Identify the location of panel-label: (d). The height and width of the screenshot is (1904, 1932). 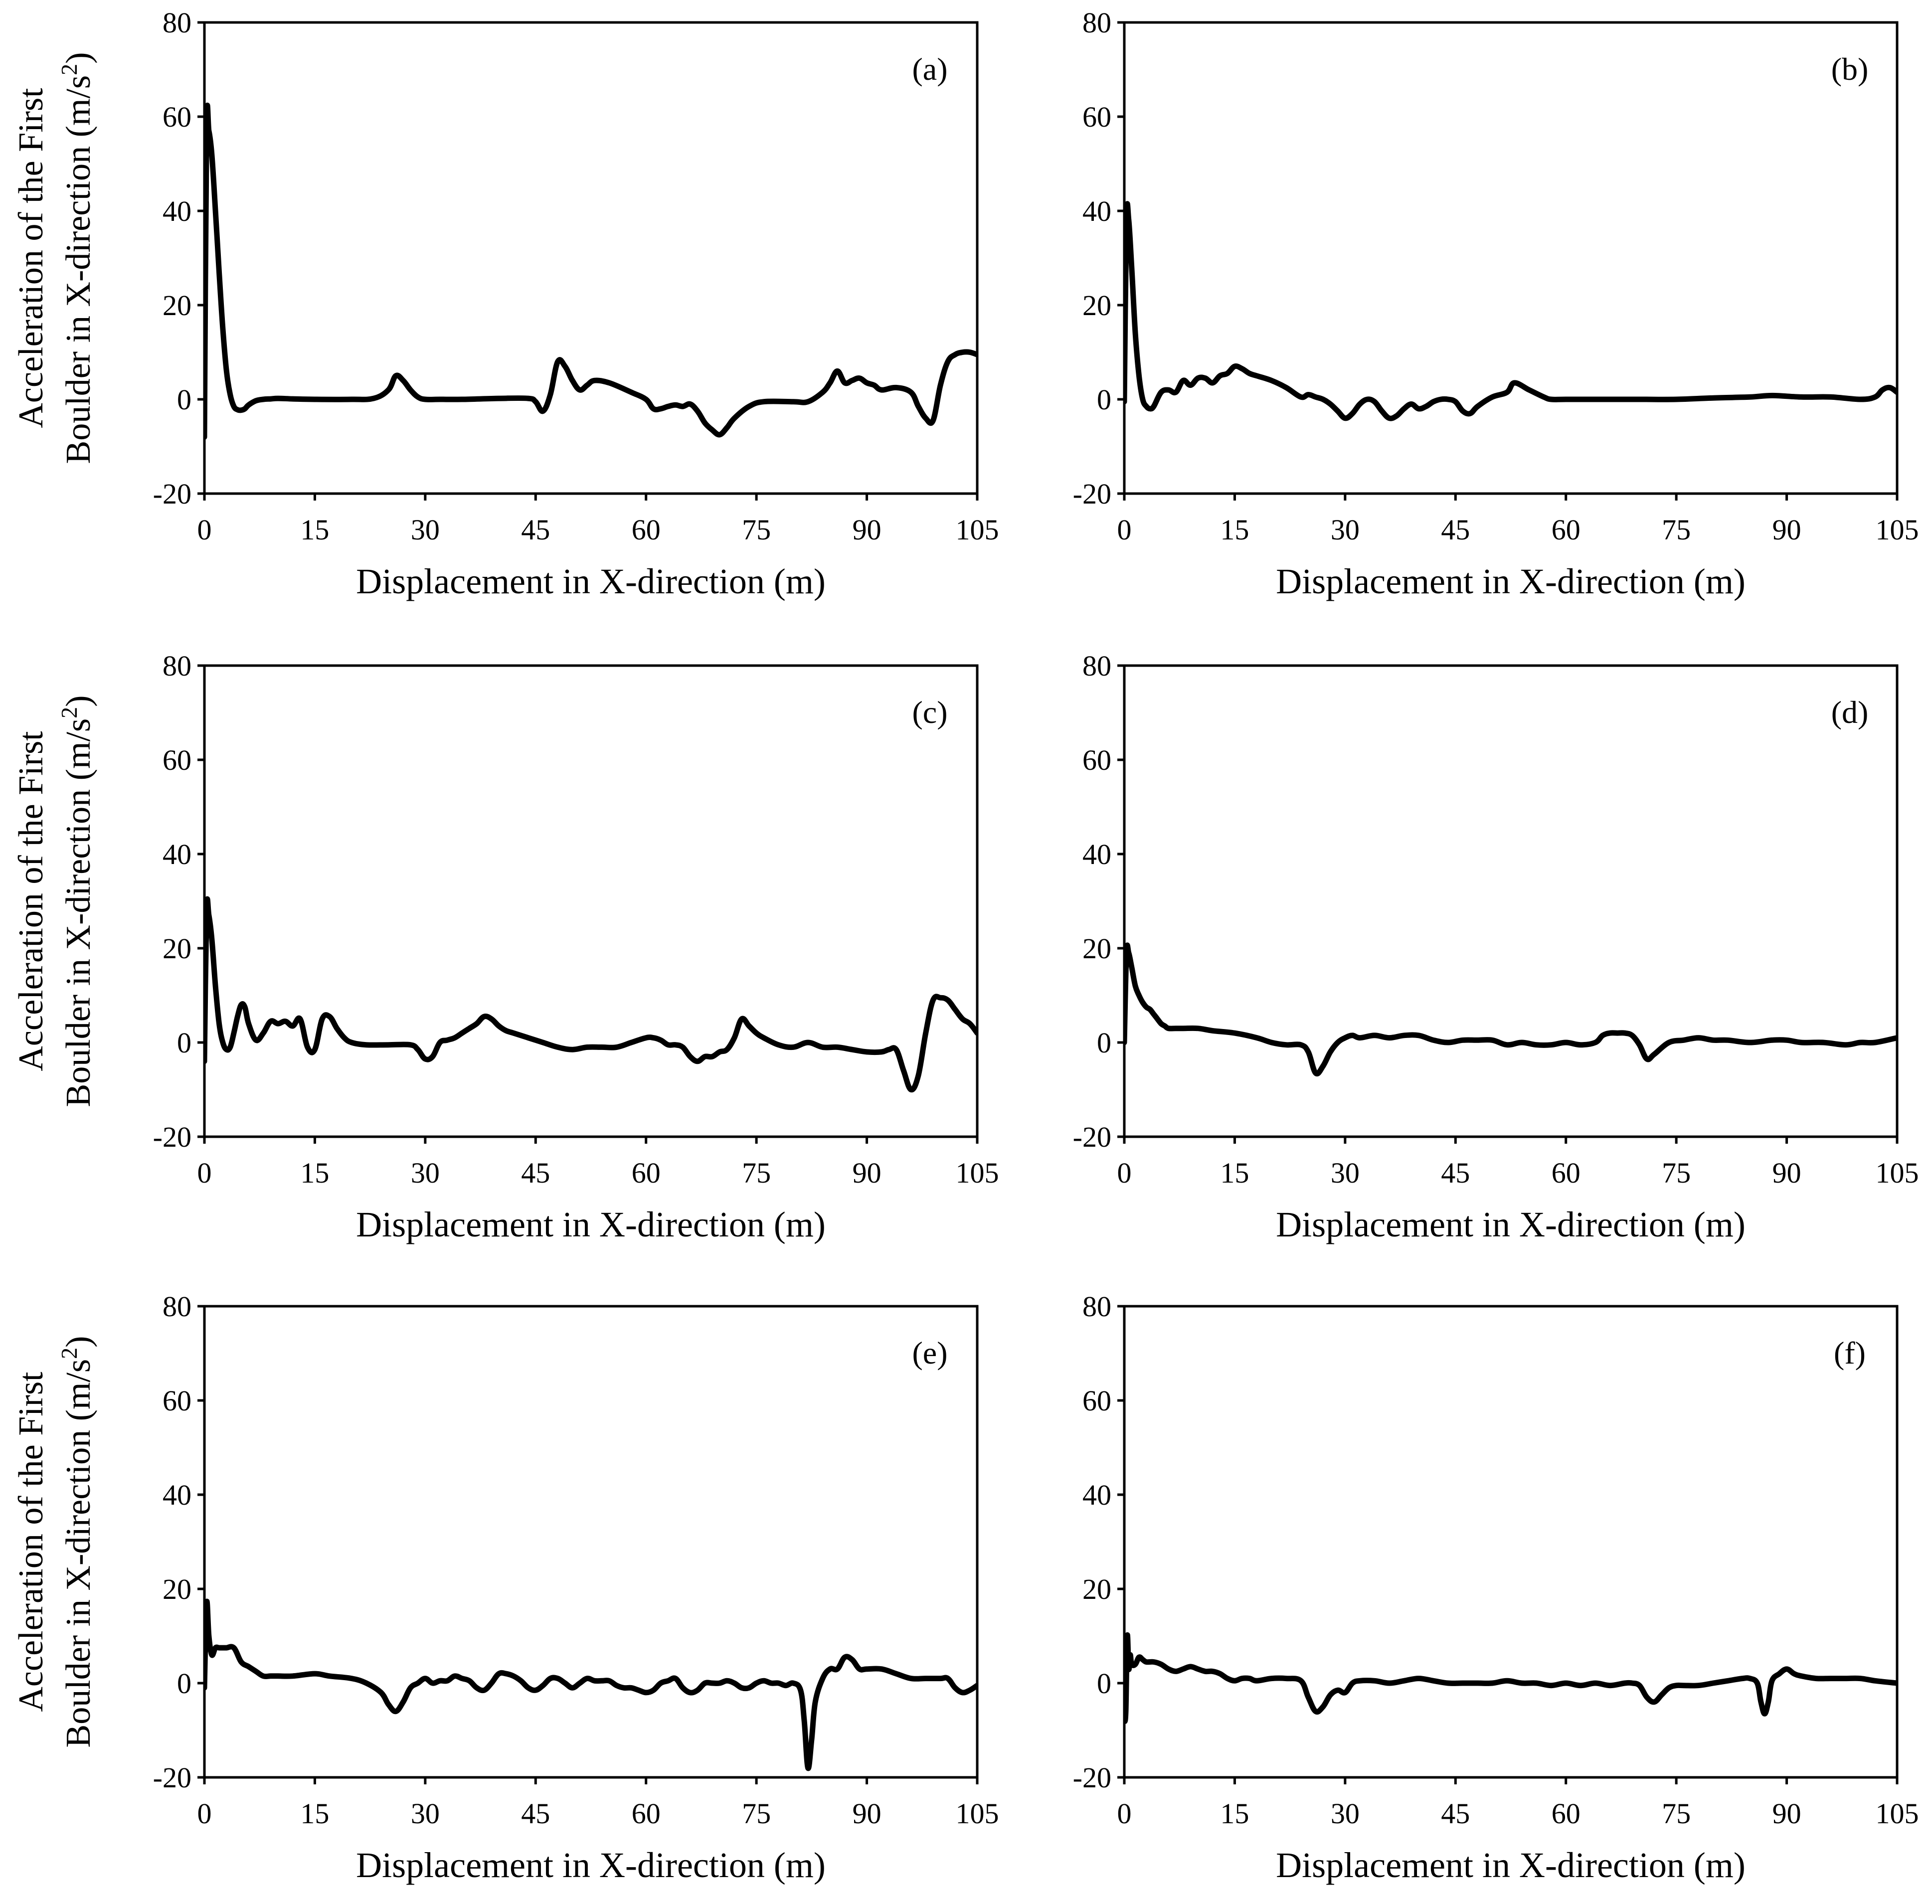
(1850, 712).